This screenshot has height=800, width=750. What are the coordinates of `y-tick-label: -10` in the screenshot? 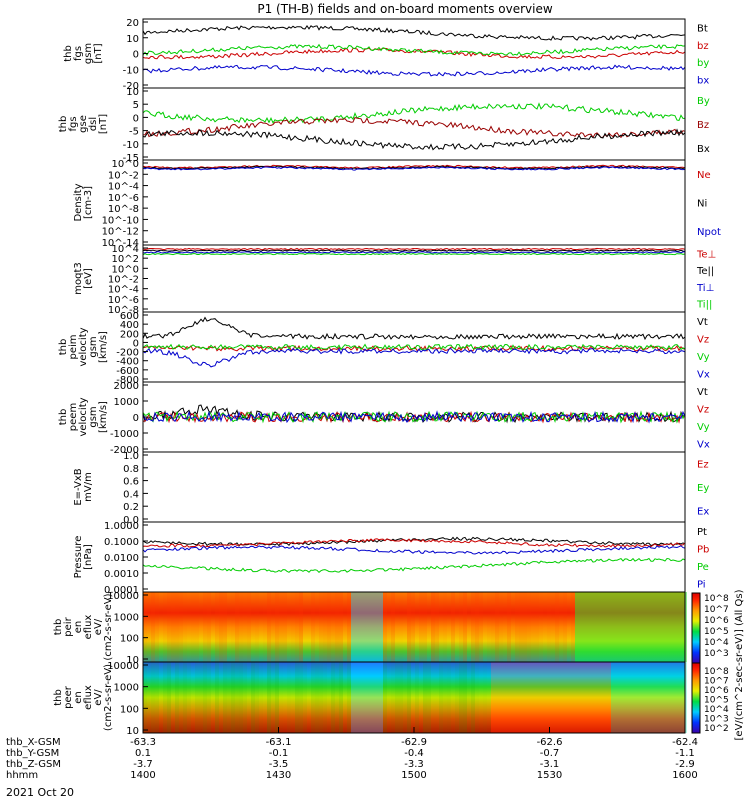 It's located at (131, 70).